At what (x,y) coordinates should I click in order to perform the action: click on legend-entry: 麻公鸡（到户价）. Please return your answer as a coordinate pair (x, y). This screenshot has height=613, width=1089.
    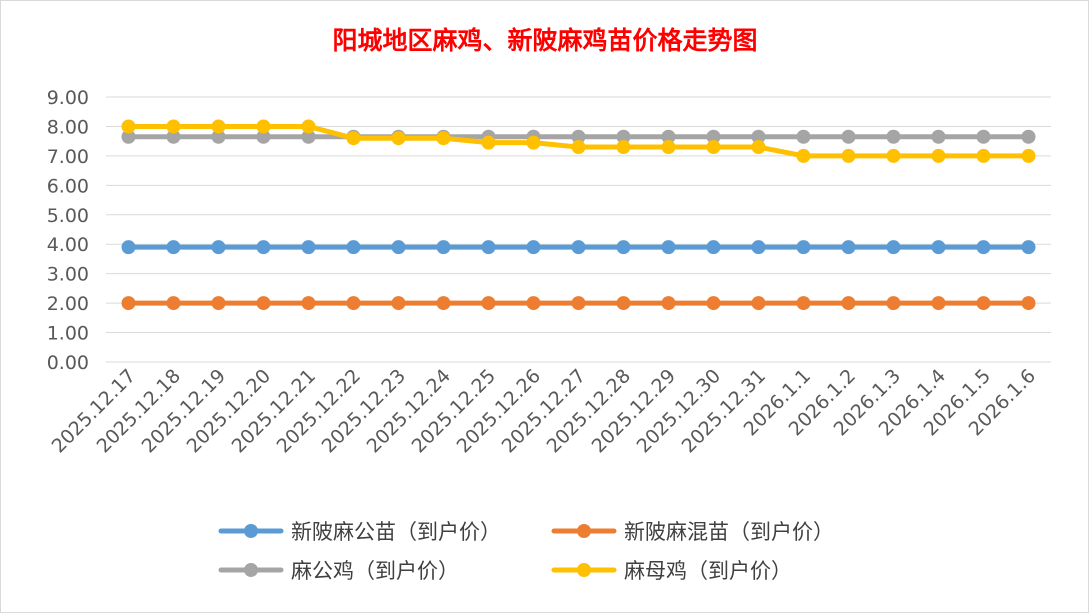
    Looking at the image, I should click on (338, 571).